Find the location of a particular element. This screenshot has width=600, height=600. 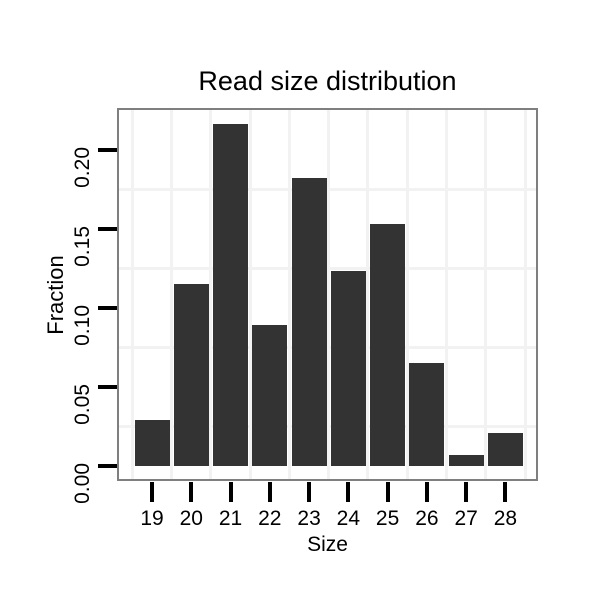

x-tick-label: 27 is located at coordinates (466, 518).